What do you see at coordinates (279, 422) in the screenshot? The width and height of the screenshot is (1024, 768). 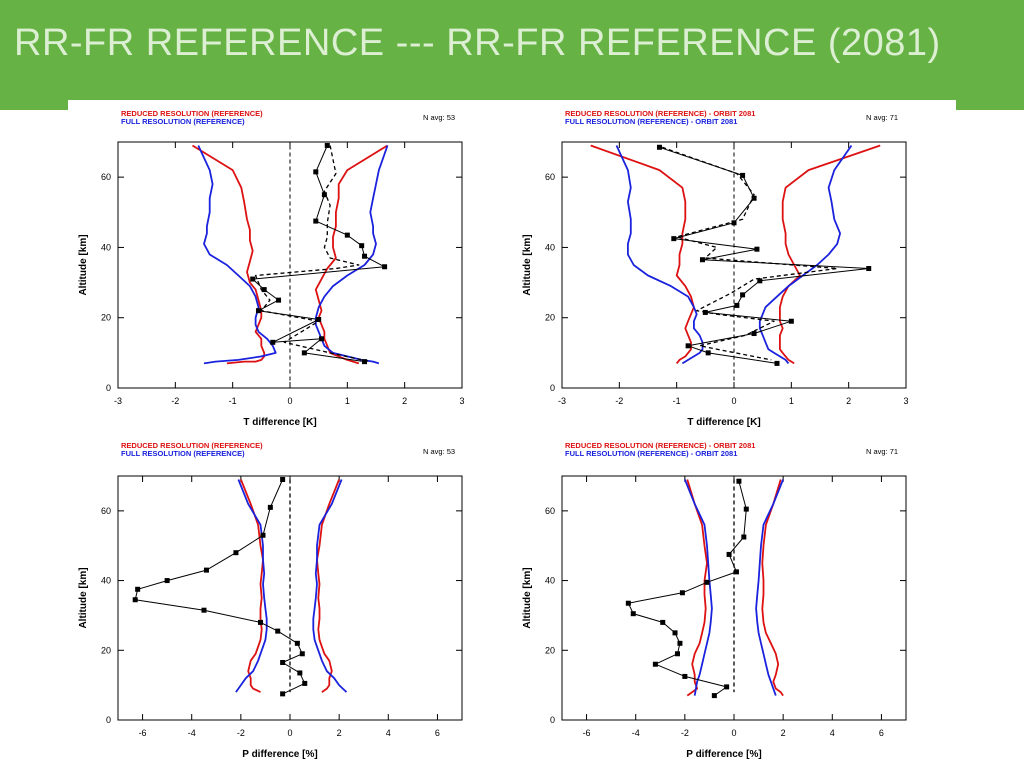 I see `x-axis-label: T difference [K]` at bounding box center [279, 422].